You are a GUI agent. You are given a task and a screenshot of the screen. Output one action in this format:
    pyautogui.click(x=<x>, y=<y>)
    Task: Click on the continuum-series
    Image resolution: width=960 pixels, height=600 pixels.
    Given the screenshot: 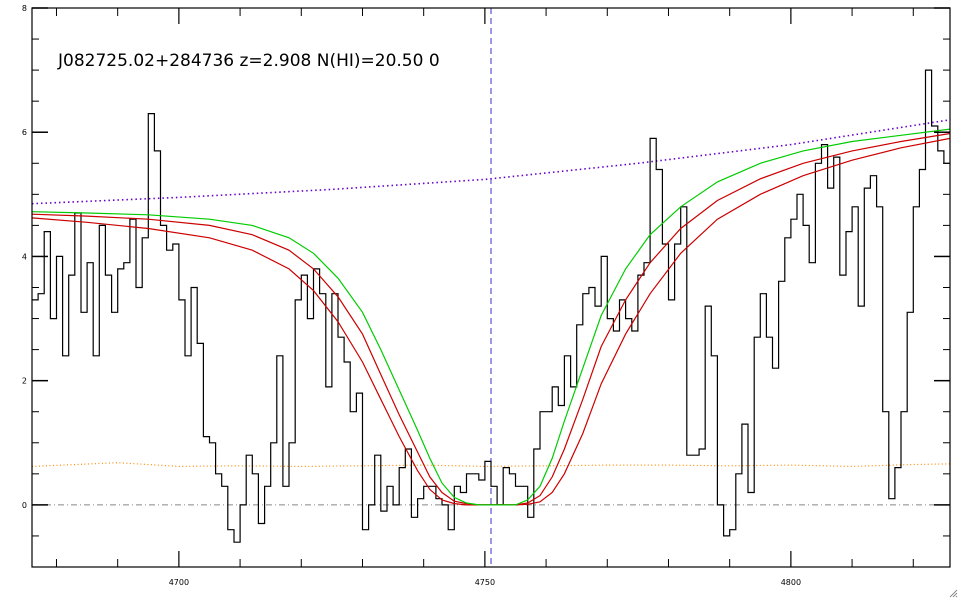 What is the action you would take?
    pyautogui.click(x=491, y=162)
    